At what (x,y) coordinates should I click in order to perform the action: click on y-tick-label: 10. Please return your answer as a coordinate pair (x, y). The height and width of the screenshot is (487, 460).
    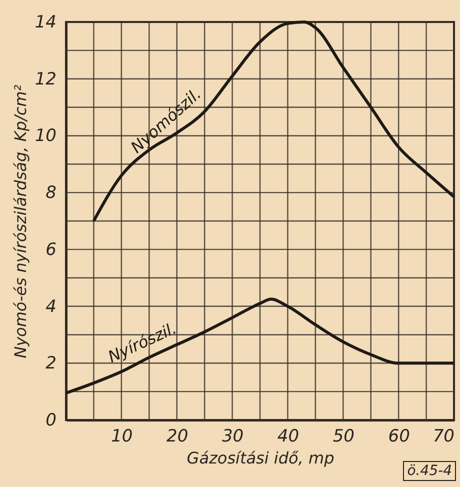
    Looking at the image, I should click on (45, 136).